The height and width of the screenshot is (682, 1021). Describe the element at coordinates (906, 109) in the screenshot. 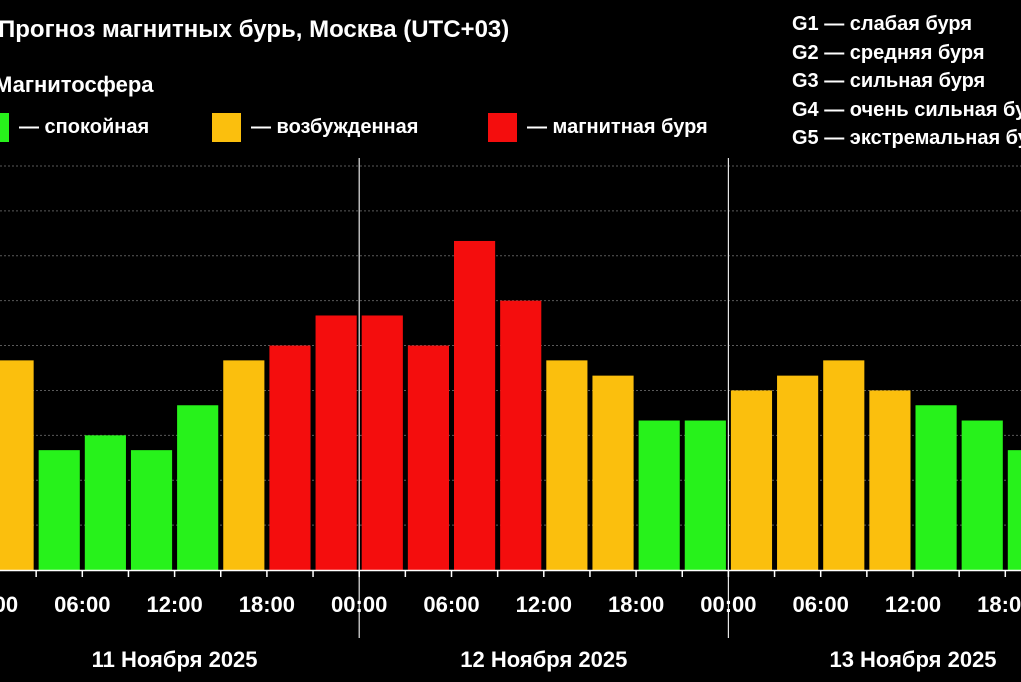

I see `g-scale-row: G4 — очень сильная буря` at that location.